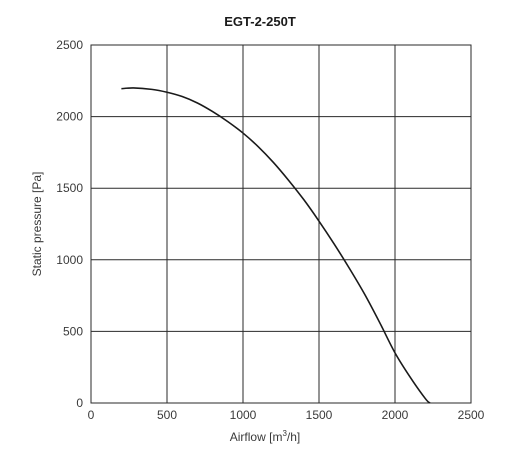 Image resolution: width=508 pixels, height=449 pixels. Describe the element at coordinates (69, 45) in the screenshot. I see `y-tick-label: 2500` at that location.